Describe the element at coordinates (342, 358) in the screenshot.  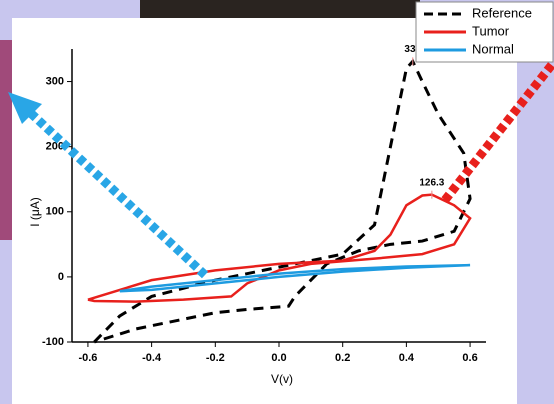
I see `x-tick-label: 0.2` at that location.